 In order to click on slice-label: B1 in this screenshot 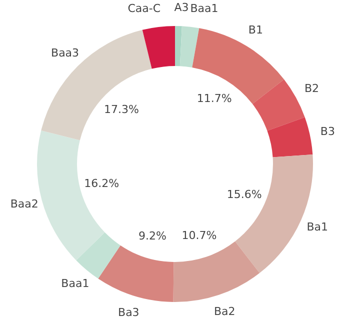, I will do `click(255, 29)`.